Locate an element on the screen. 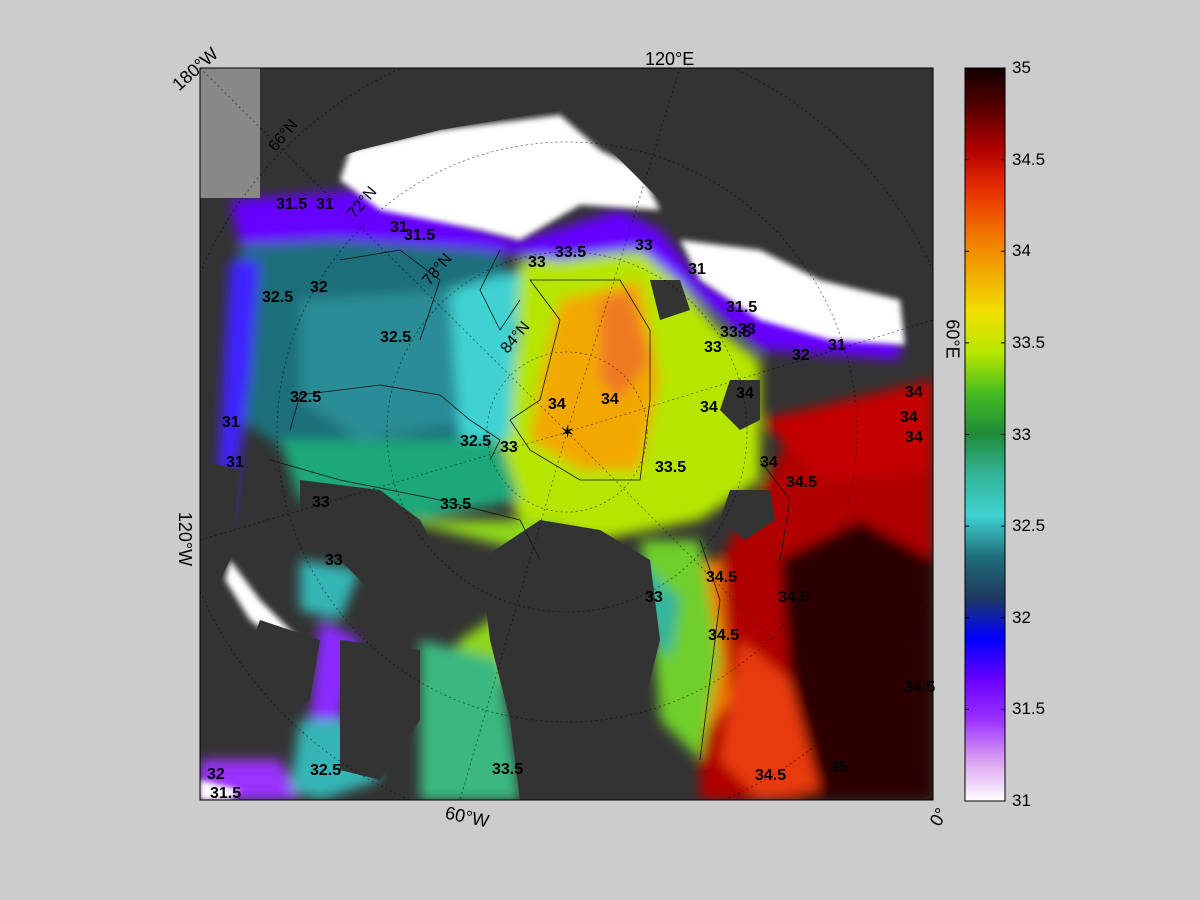 The image size is (1200, 900). meridian-label-60e: 60°E is located at coordinates (952, 339).